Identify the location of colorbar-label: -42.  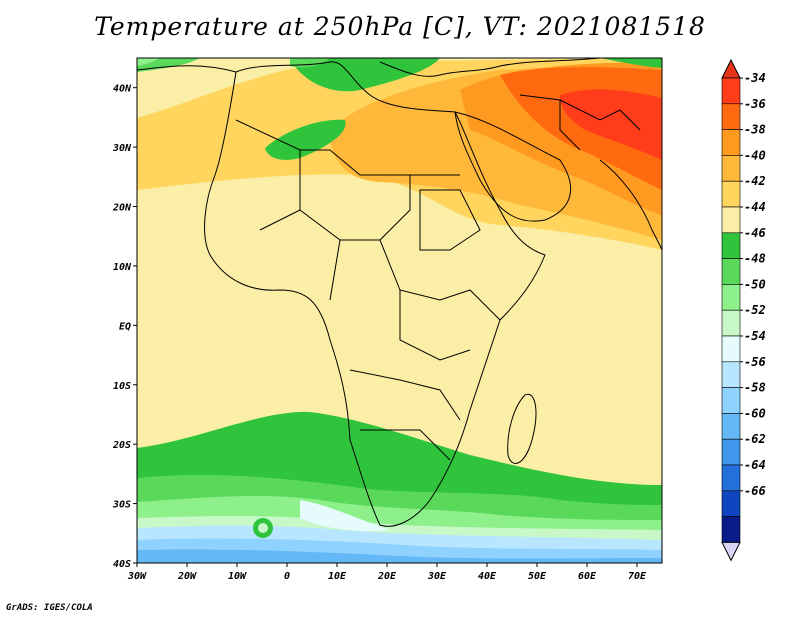
(755, 181).